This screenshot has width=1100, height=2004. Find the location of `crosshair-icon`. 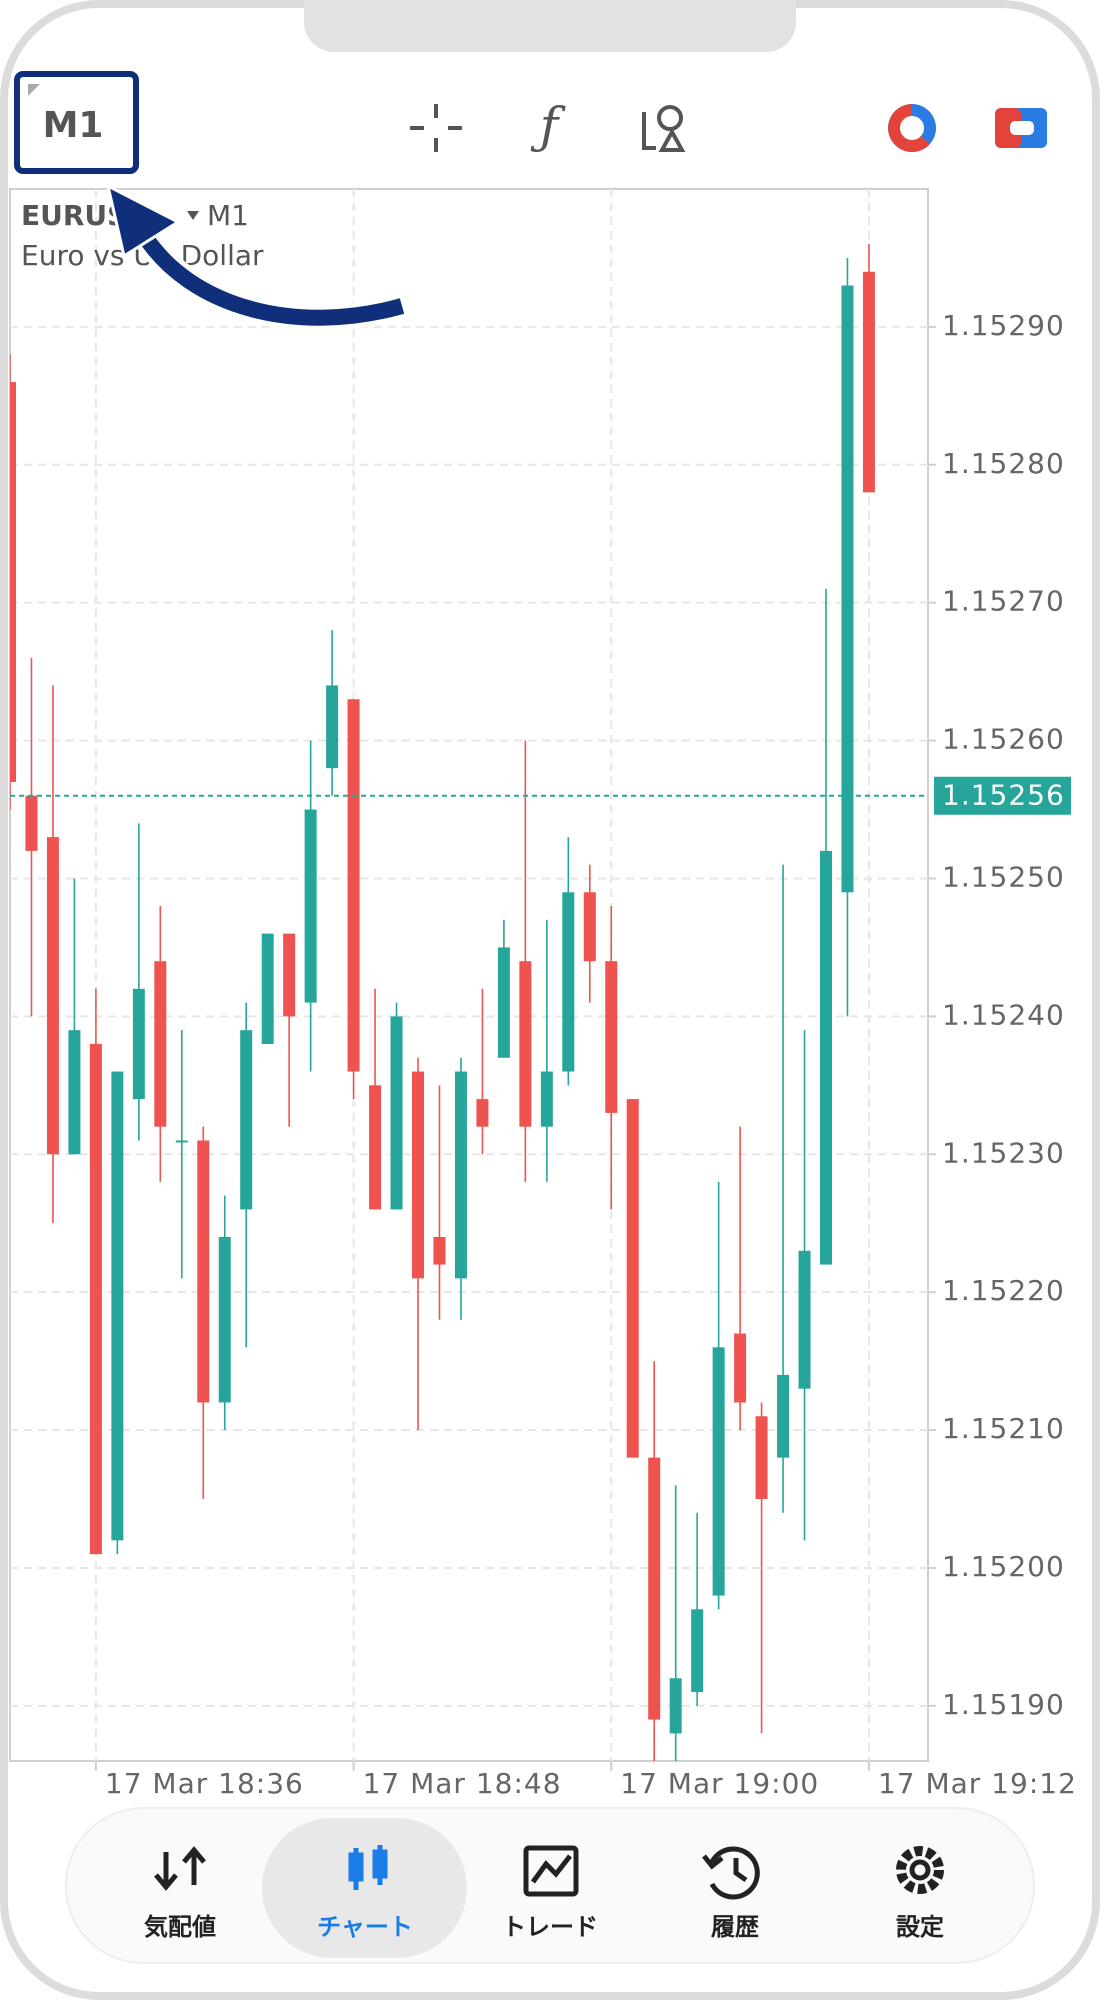

crosshair-icon is located at coordinates (436, 128).